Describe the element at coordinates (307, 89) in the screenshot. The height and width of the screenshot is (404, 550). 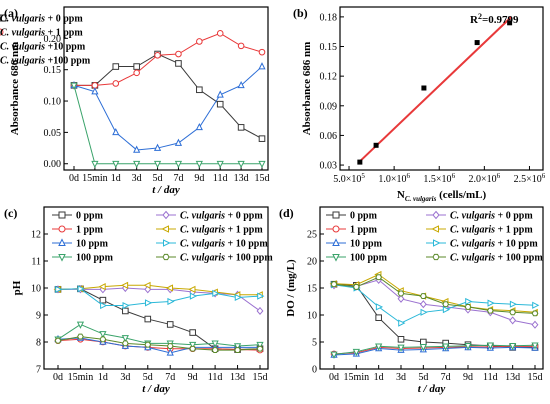
I see `y-axis-label: Absorbance 686 nm` at that location.